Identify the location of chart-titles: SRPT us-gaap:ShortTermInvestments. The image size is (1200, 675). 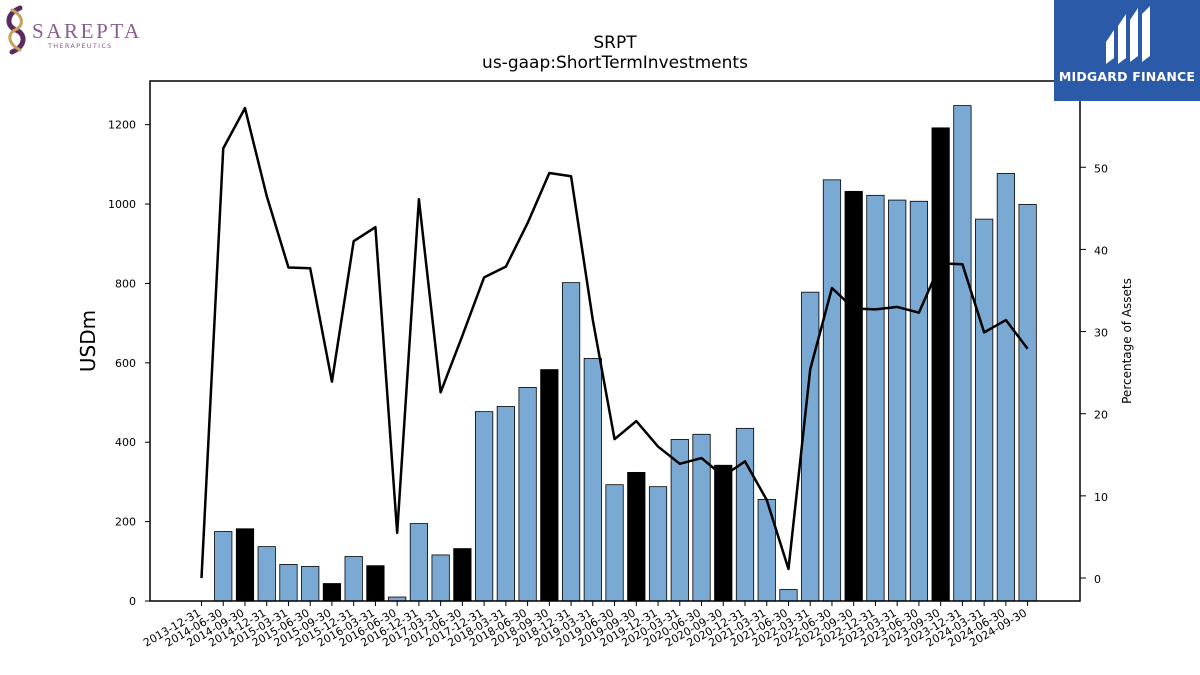
(615, 53).